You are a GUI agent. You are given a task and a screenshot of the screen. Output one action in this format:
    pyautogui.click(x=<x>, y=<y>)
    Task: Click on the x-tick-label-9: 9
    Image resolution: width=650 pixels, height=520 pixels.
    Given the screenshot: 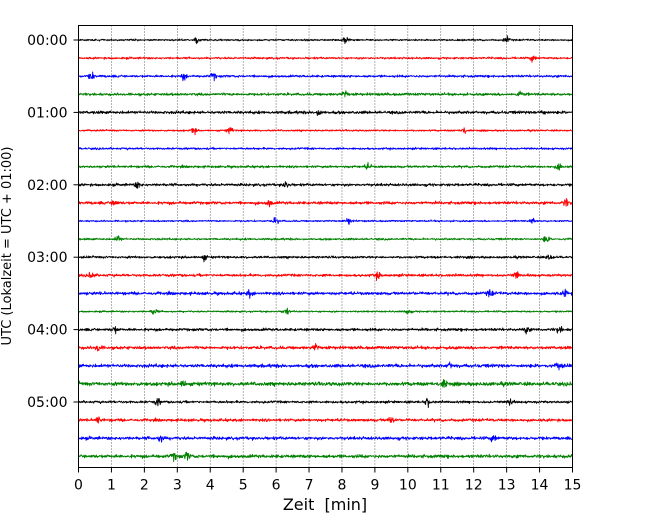 What is the action you would take?
    pyautogui.click(x=374, y=486)
    